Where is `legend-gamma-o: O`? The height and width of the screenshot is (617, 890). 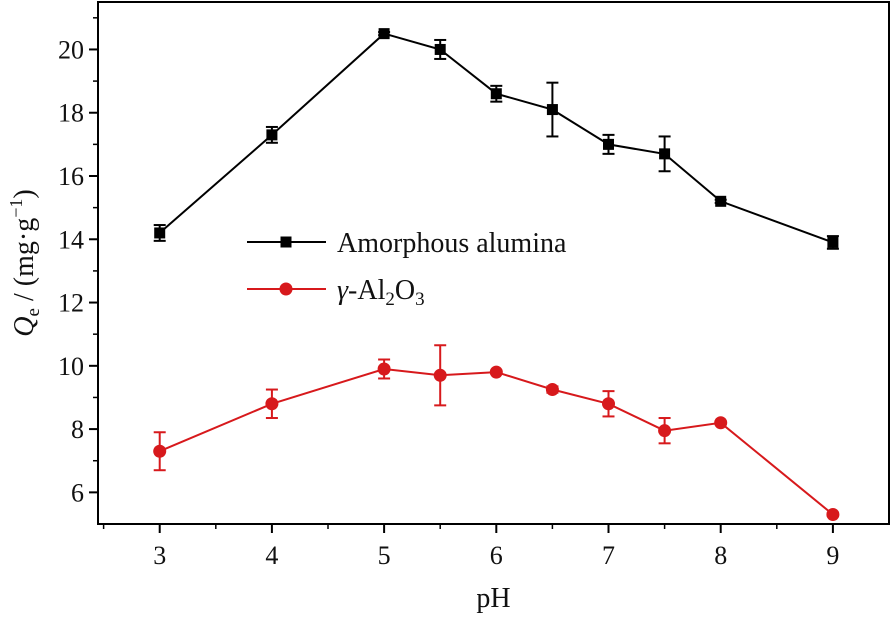 legend-gamma-o: O is located at coordinates (405, 290).